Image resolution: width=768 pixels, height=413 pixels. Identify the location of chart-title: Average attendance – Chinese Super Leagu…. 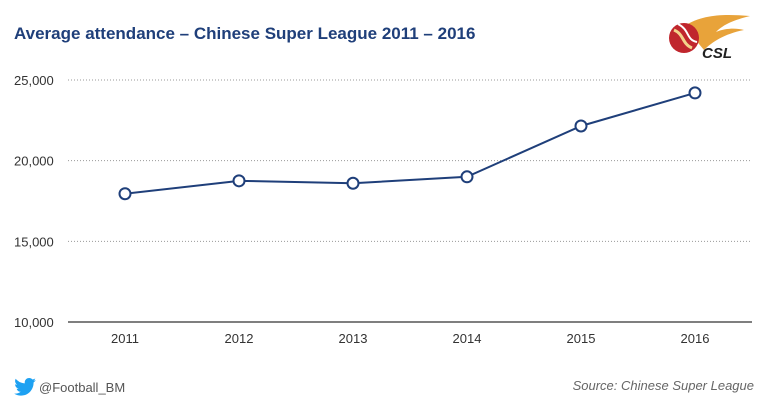
(245, 33).